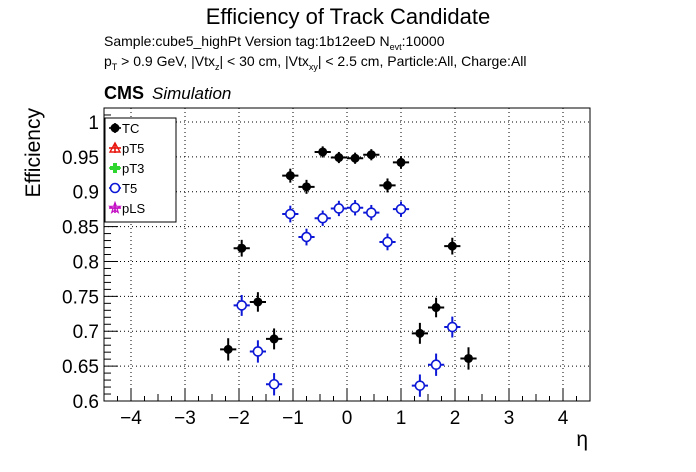 The image size is (696, 472). I want to click on x-tick-label: −4, so click(131, 418).